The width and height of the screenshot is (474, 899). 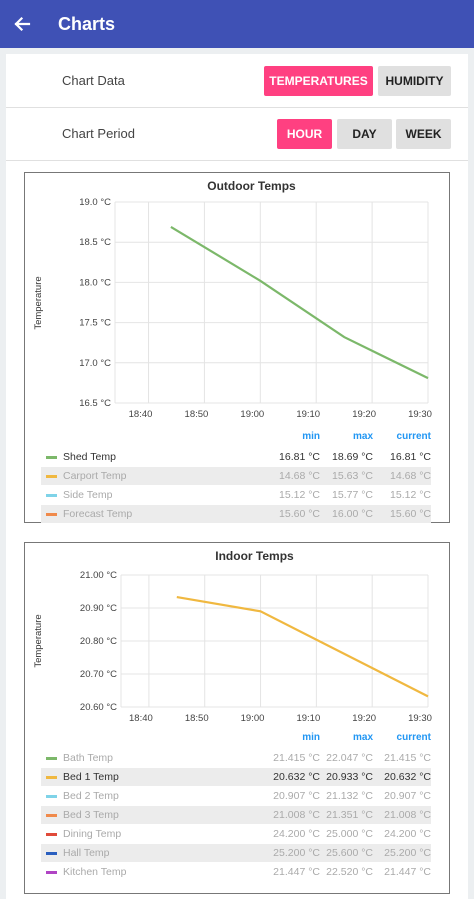 I want to click on legend-row: Forecast Temp 15.60 °C 16.00 °C 15.60 °C, so click(x=236, y=514).